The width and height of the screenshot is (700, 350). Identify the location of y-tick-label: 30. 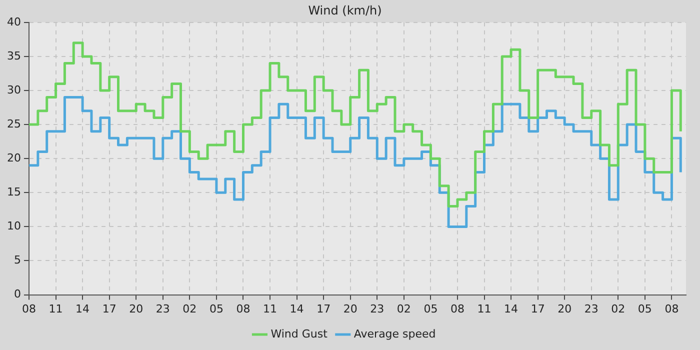
(13, 89).